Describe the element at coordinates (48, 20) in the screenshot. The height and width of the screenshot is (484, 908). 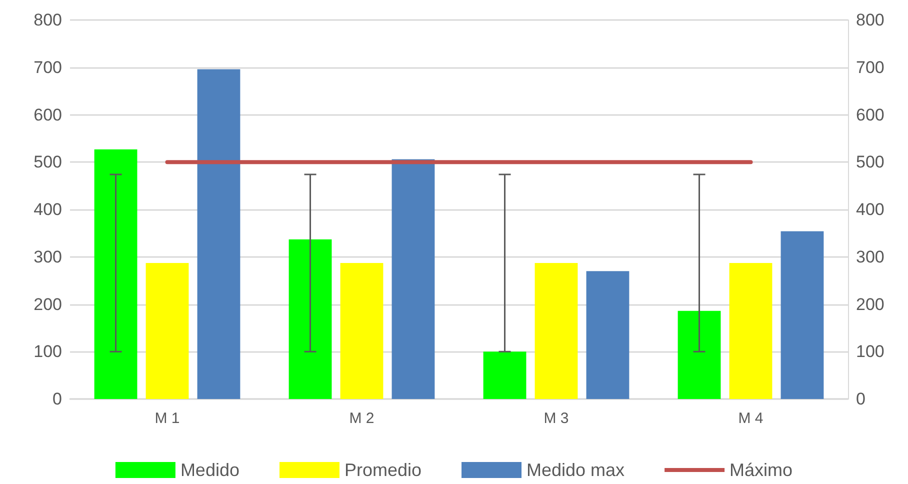
I see `y-tick-label: 800` at that location.